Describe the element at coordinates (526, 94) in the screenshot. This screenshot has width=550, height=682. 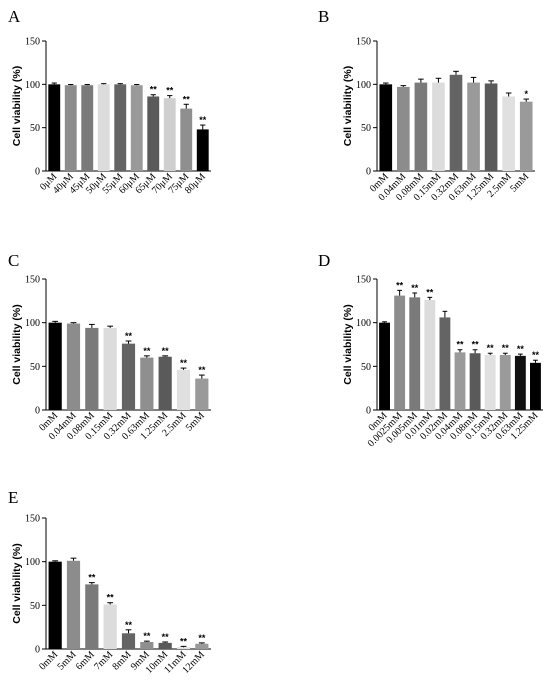
I see `significance-mark: *` at that location.